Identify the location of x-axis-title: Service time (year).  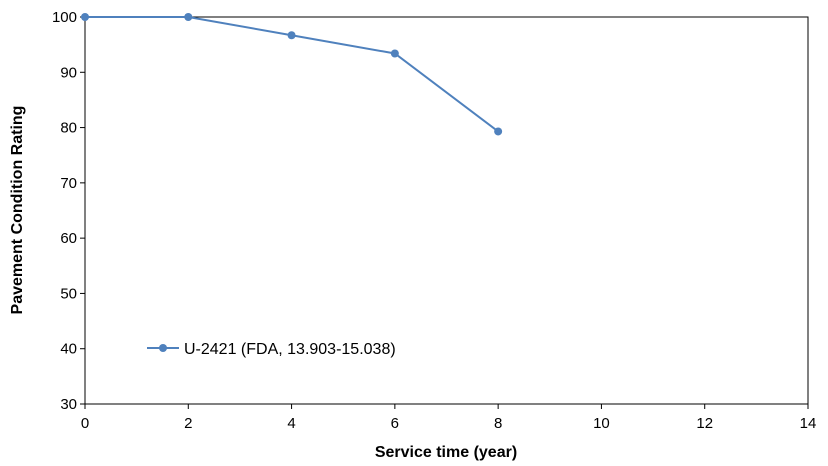
(446, 452).